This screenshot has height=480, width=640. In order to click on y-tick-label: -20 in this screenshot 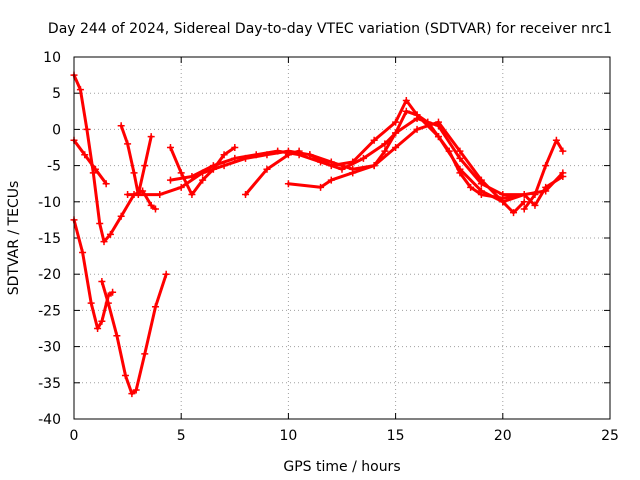, I will do `click(49, 275)`.